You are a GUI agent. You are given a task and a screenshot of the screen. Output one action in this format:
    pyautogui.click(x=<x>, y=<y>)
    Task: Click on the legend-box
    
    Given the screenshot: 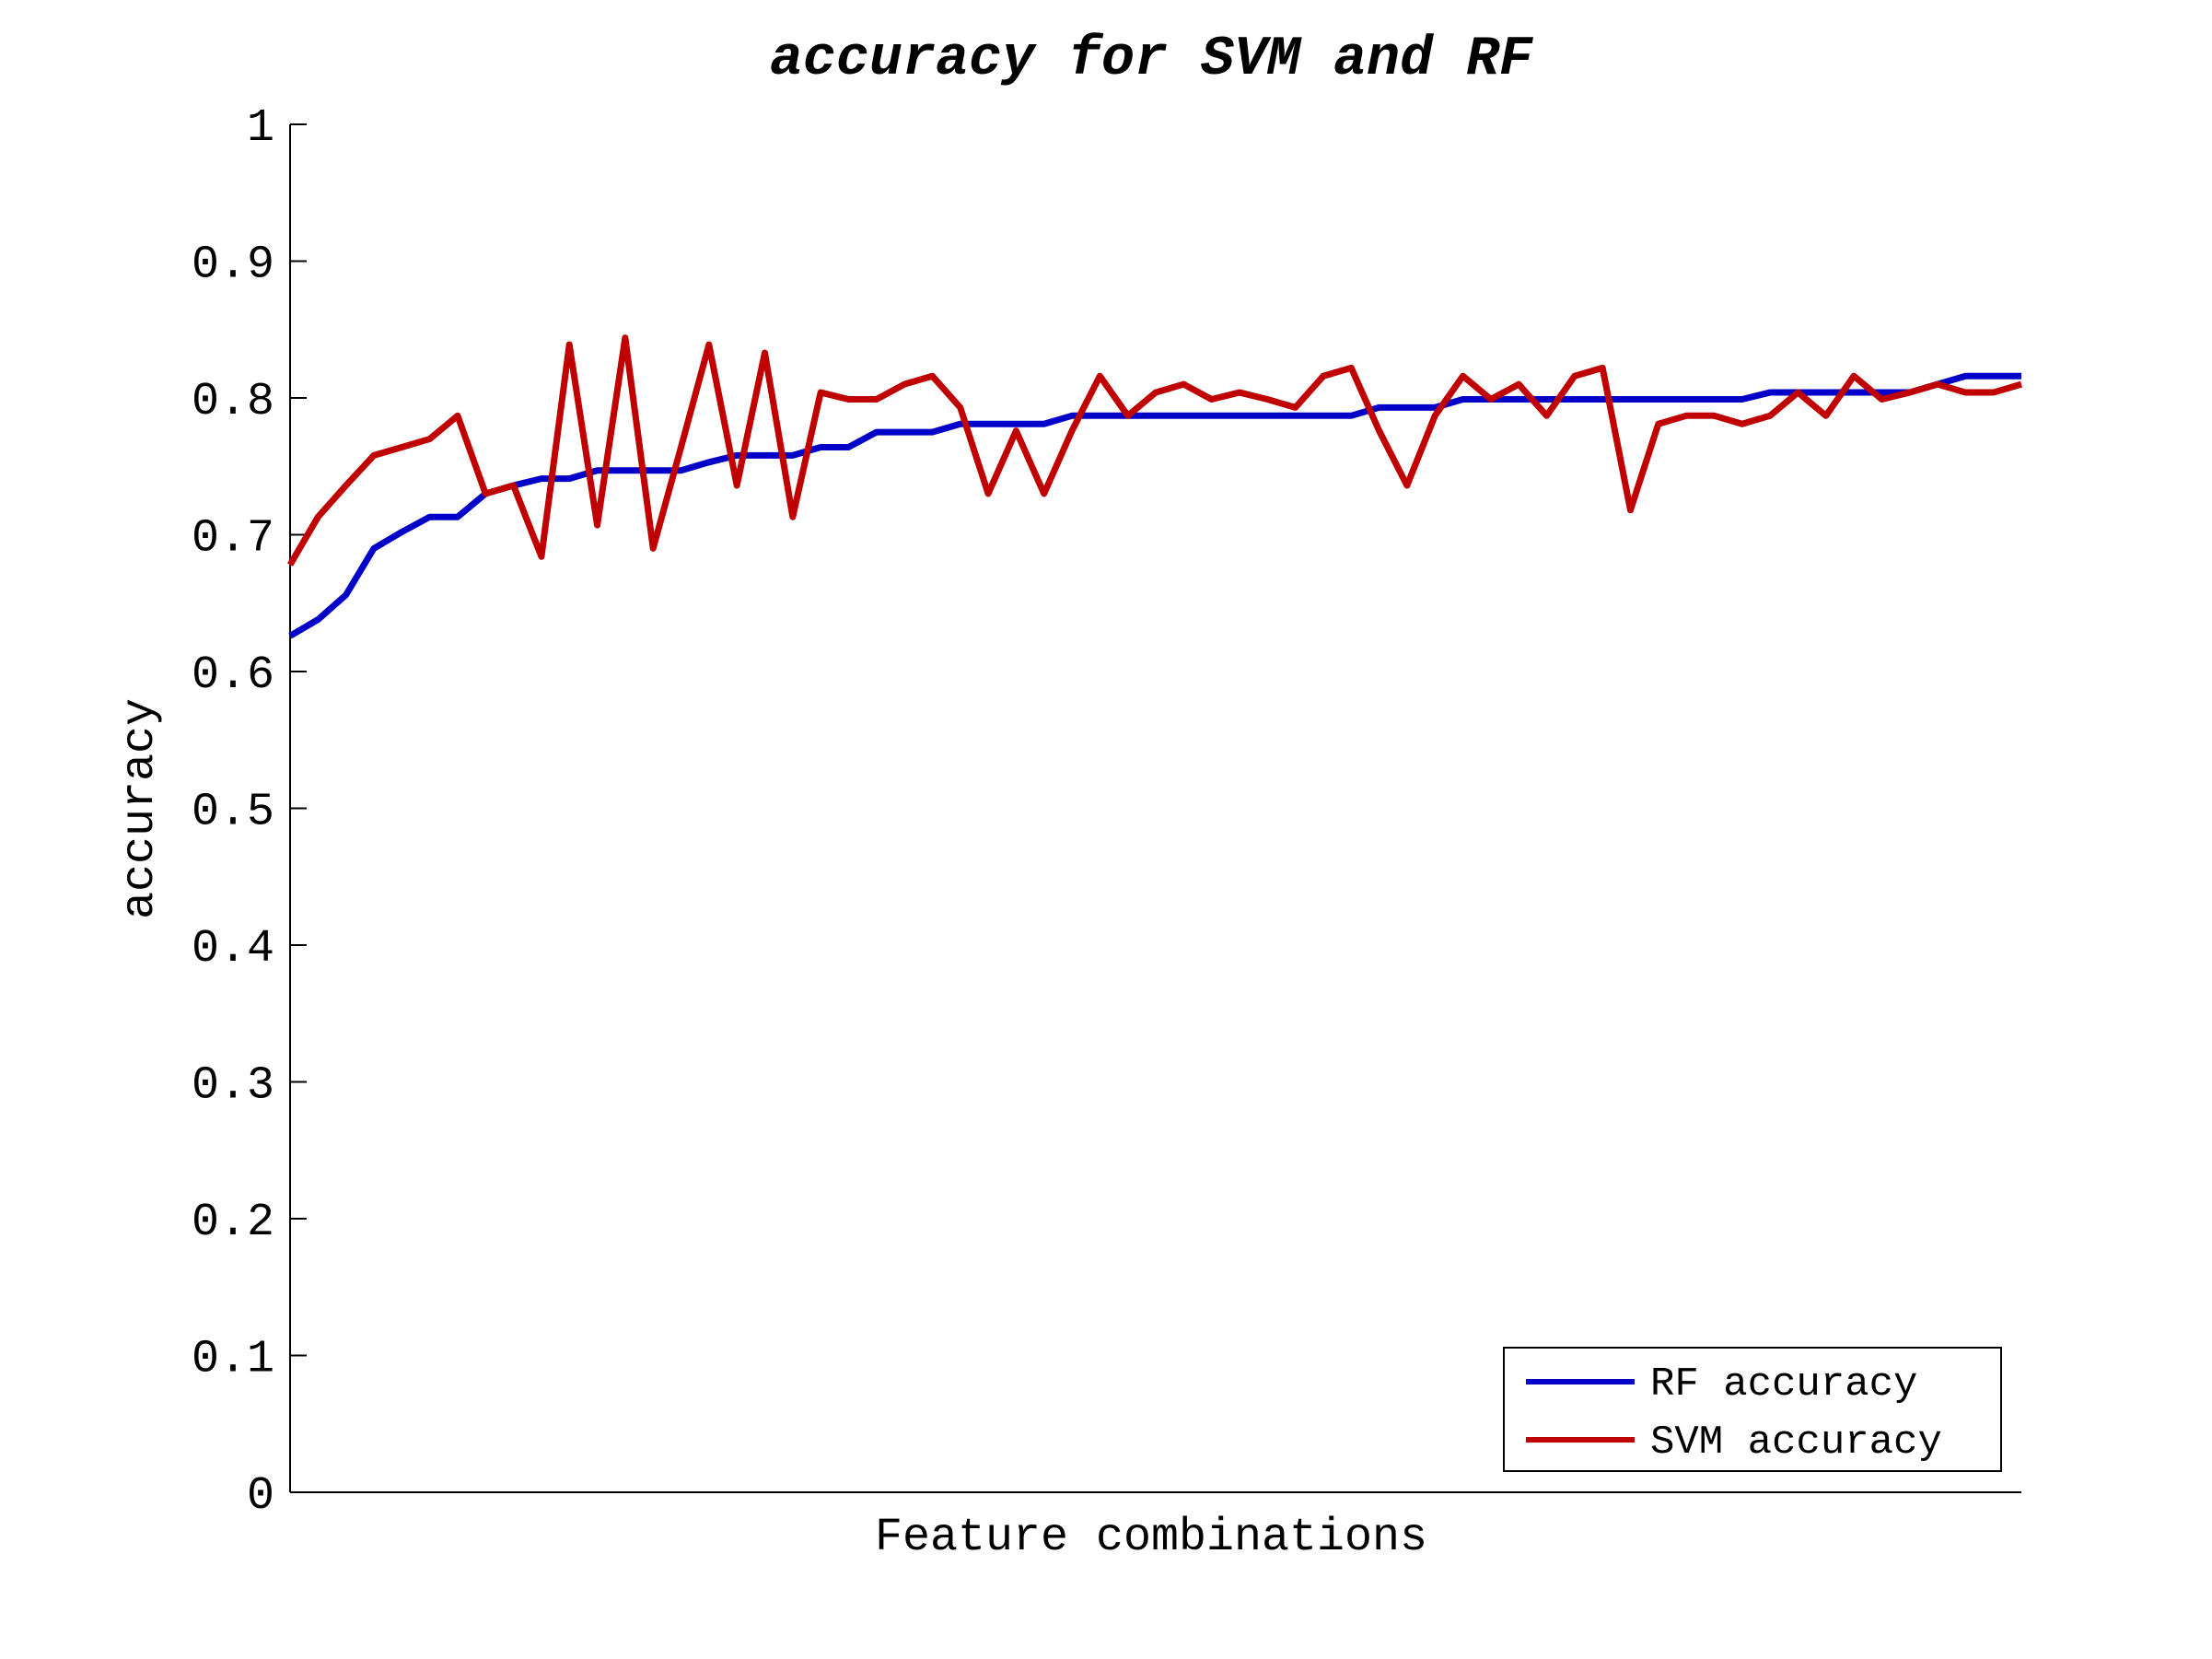 What is the action you would take?
    pyautogui.click(x=1753, y=1409)
    